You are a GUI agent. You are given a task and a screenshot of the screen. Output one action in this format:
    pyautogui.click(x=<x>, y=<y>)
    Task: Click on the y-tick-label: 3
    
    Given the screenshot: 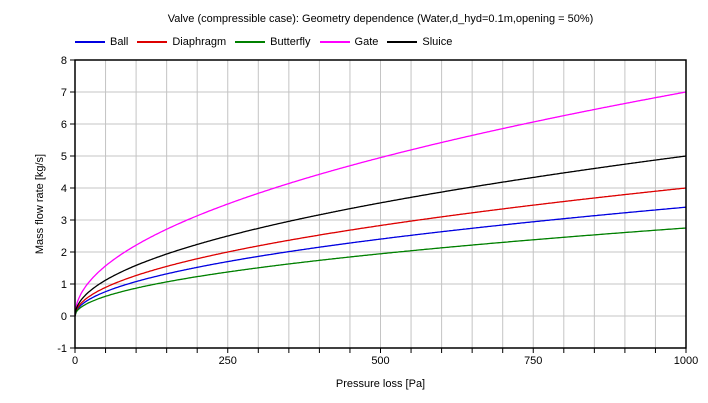 What is the action you would take?
    pyautogui.click(x=64, y=221)
    